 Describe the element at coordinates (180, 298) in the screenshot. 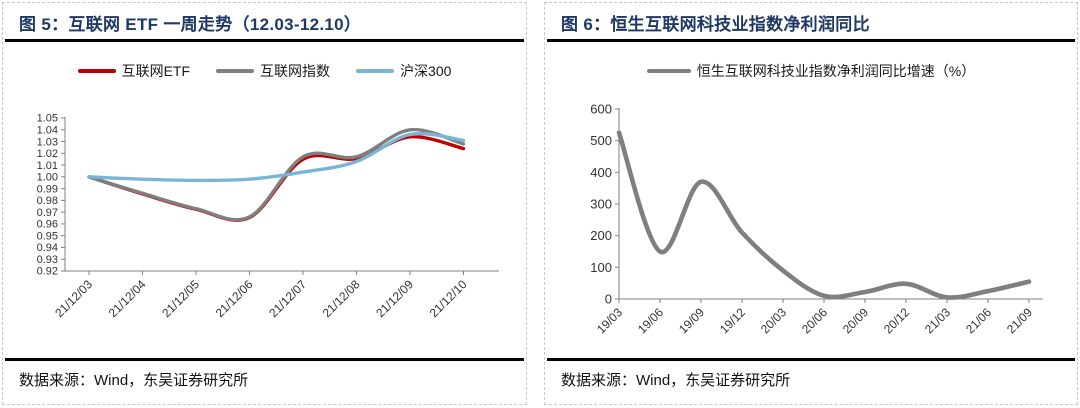

I see `x-axis-label: 21/12/05` at that location.